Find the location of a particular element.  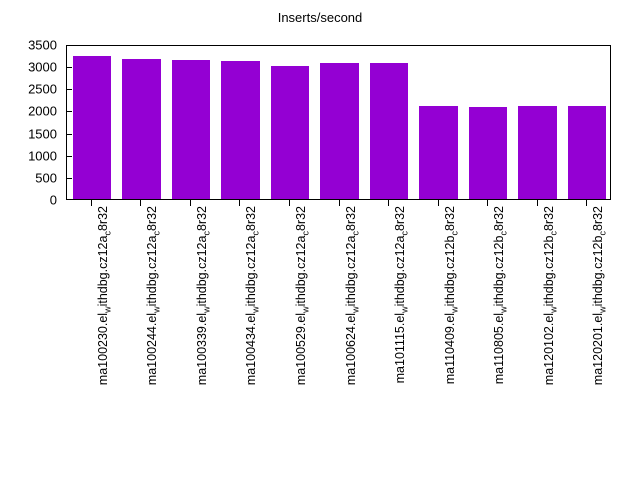

y-tick-label: 2000 is located at coordinates (42, 111).